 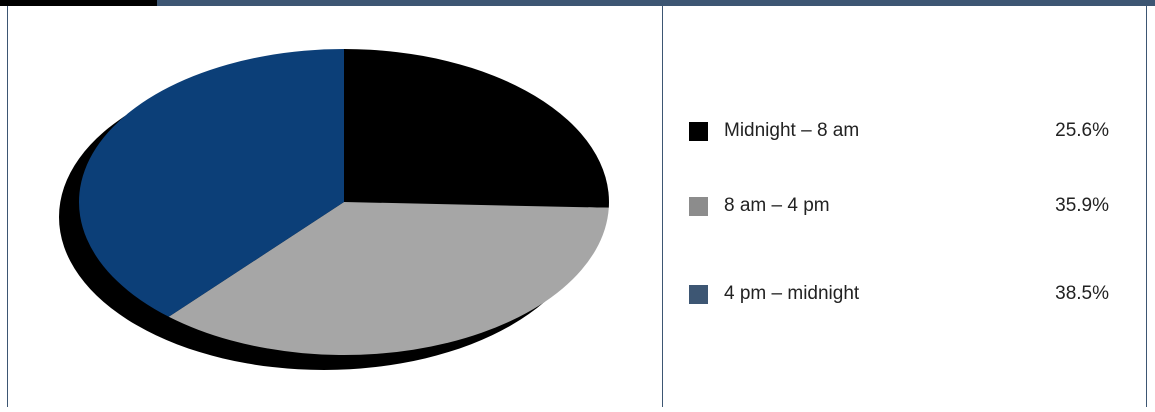 I want to click on legend-value: 38.5%, so click(x=1082, y=293).